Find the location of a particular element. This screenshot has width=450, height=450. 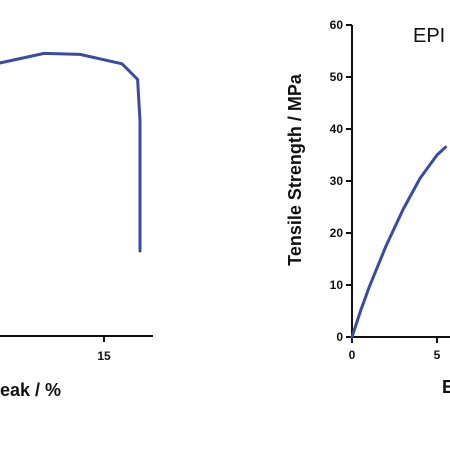

right-x-axis-label: E is located at coordinates (446, 387).